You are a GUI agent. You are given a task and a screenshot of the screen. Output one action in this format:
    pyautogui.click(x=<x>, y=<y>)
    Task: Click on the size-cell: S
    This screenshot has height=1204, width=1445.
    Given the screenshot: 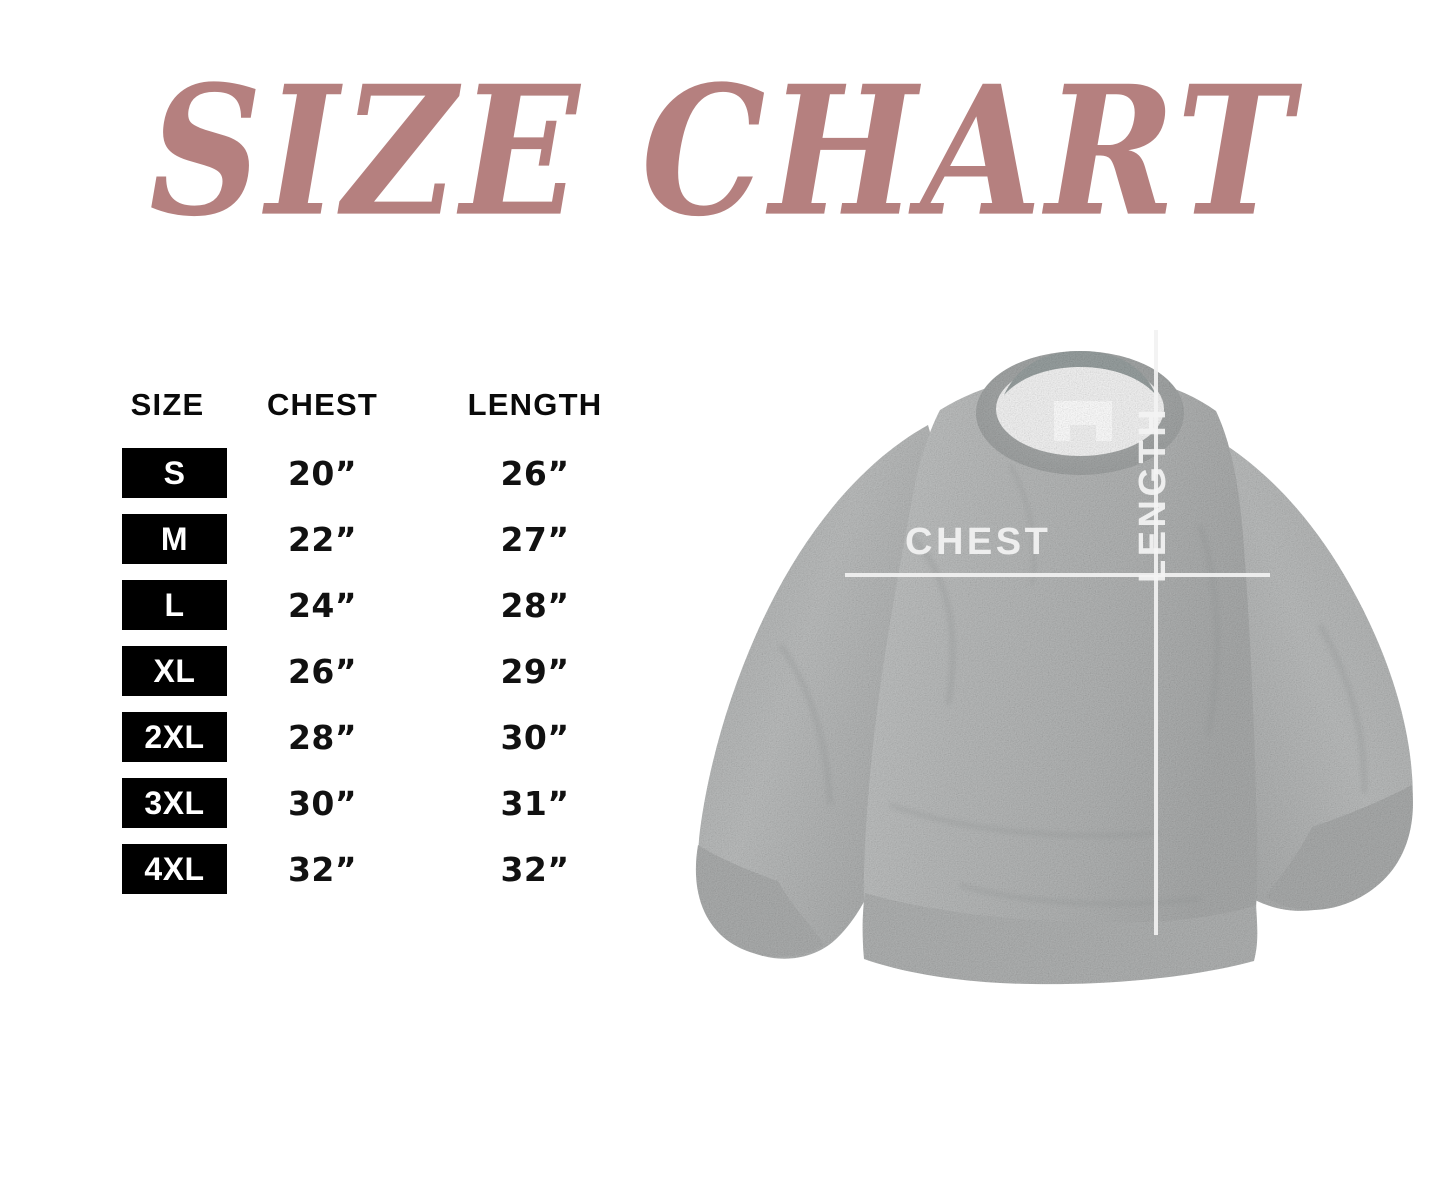 What is the action you would take?
    pyautogui.click(x=168, y=473)
    